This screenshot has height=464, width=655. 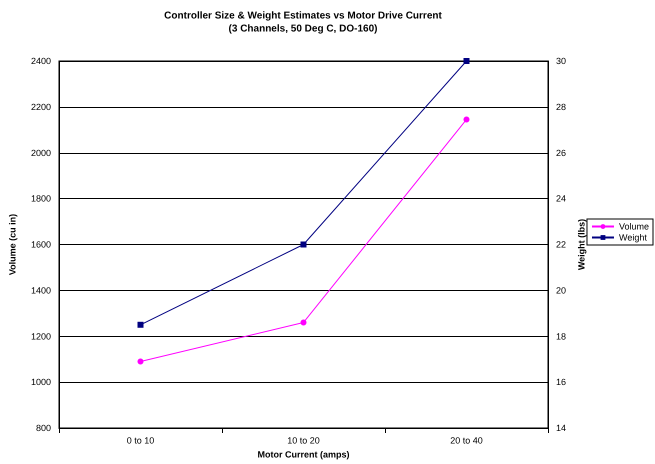 What do you see at coordinates (40, 290) in the screenshot?
I see `y-tick-label: 1400` at bounding box center [40, 290].